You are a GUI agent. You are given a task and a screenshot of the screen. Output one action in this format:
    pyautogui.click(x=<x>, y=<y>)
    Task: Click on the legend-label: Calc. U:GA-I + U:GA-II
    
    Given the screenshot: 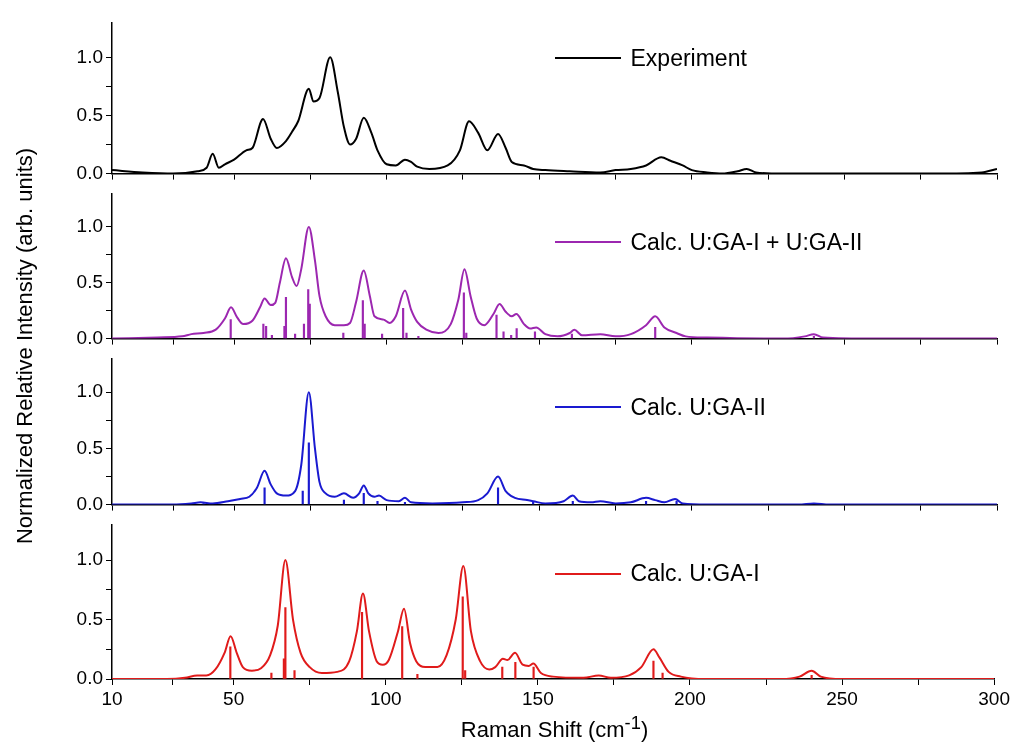 What is the action you would take?
    pyautogui.click(x=746, y=242)
    